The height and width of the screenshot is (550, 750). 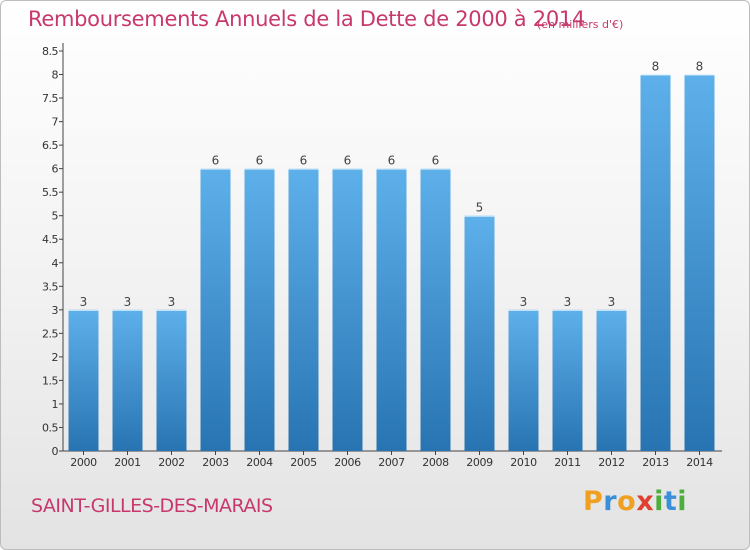 I want to click on logo-letter: o, so click(x=627, y=501).